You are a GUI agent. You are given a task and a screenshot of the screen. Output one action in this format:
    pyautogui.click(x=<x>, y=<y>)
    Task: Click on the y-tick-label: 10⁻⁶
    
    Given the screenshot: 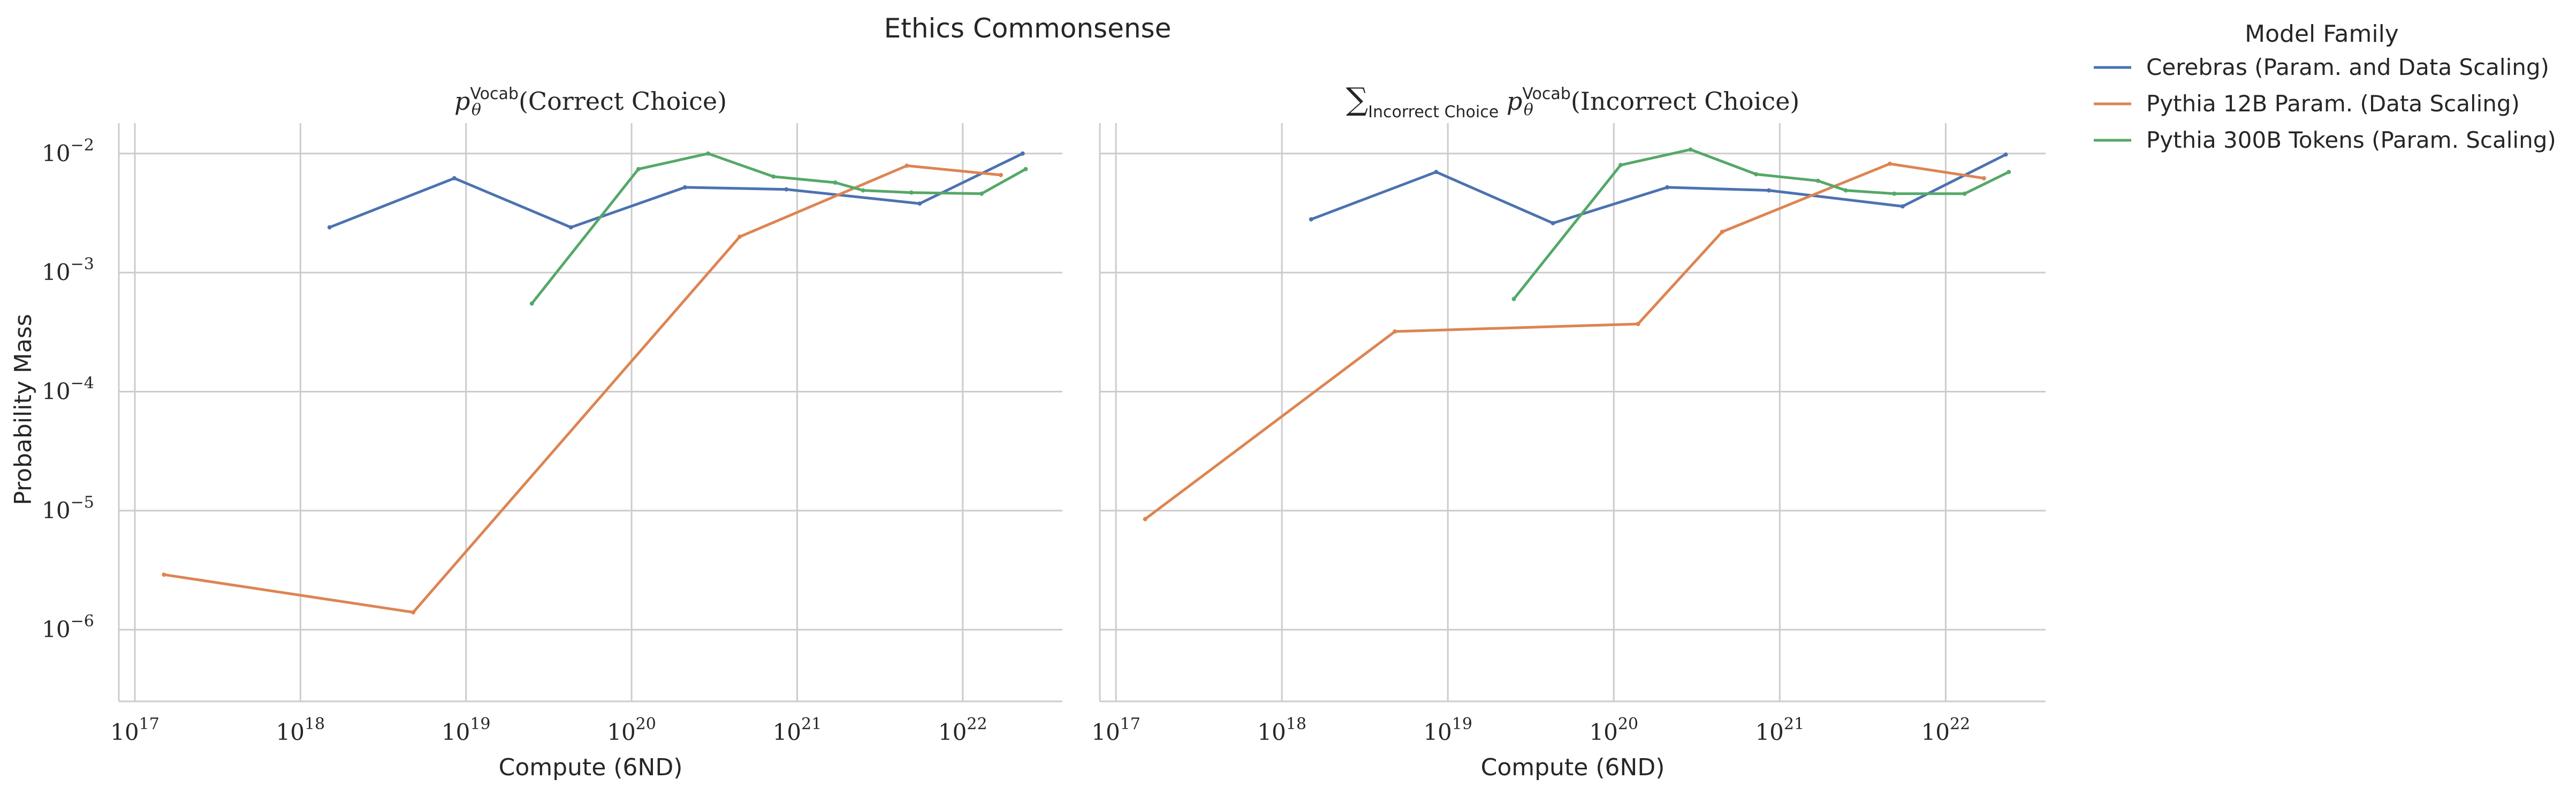 What is the action you would take?
    pyautogui.click(x=68, y=627)
    